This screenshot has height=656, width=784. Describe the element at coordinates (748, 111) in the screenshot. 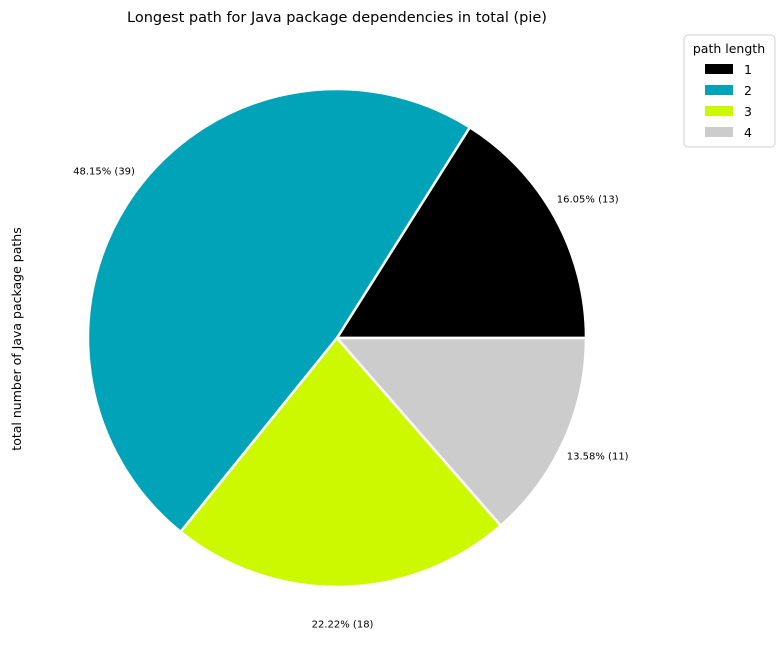

I see `legend-label-3: 3` at that location.